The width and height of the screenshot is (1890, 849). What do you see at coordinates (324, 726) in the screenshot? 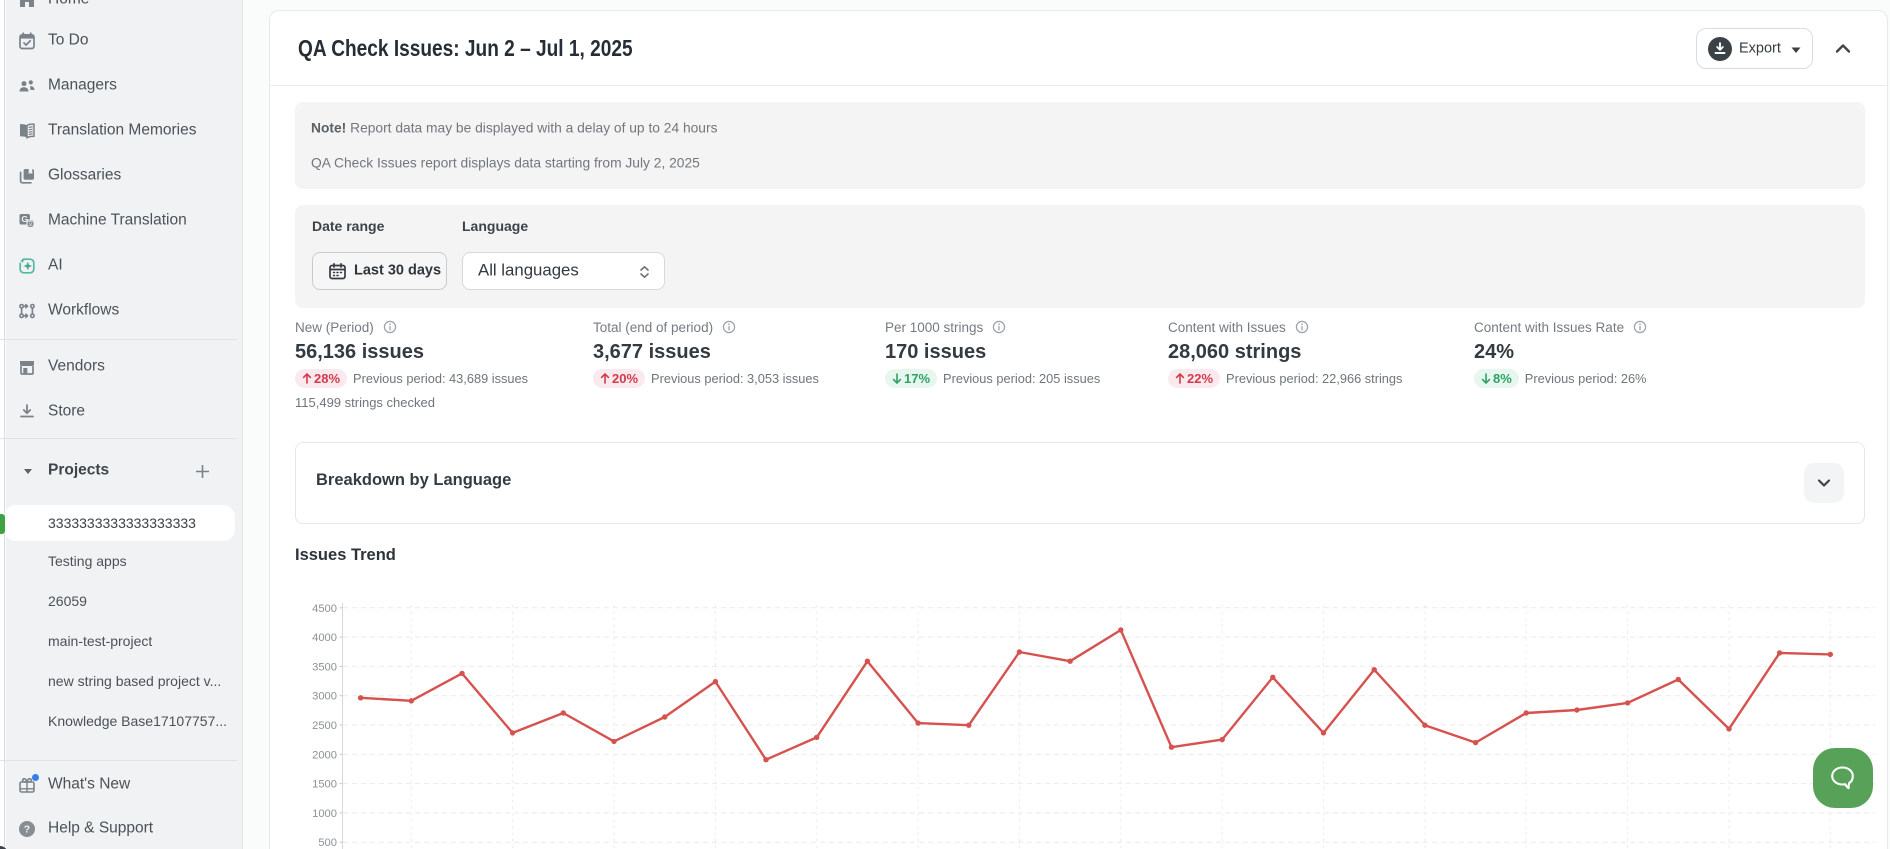
I see `svg-text: 2500` at bounding box center [324, 726].